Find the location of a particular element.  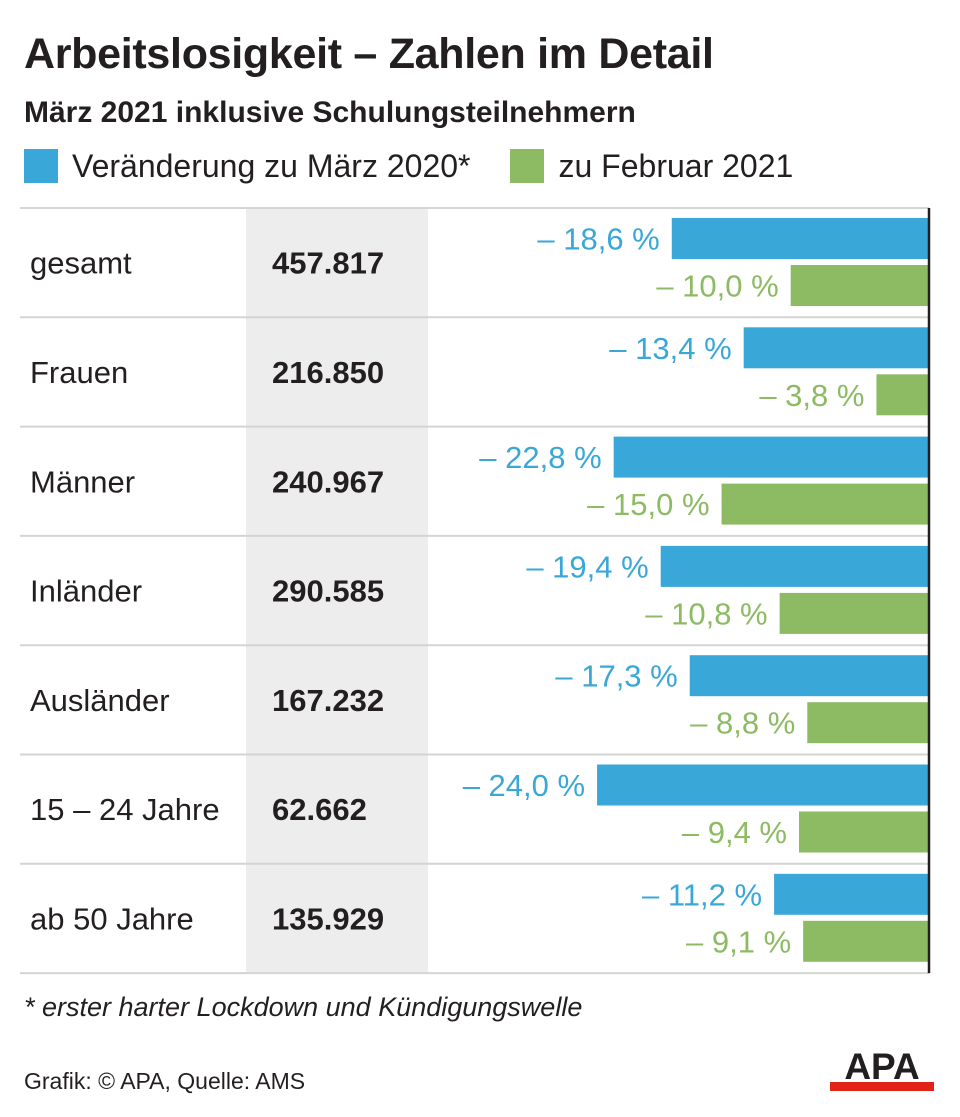

total-value: 62.662 is located at coordinates (319, 809).